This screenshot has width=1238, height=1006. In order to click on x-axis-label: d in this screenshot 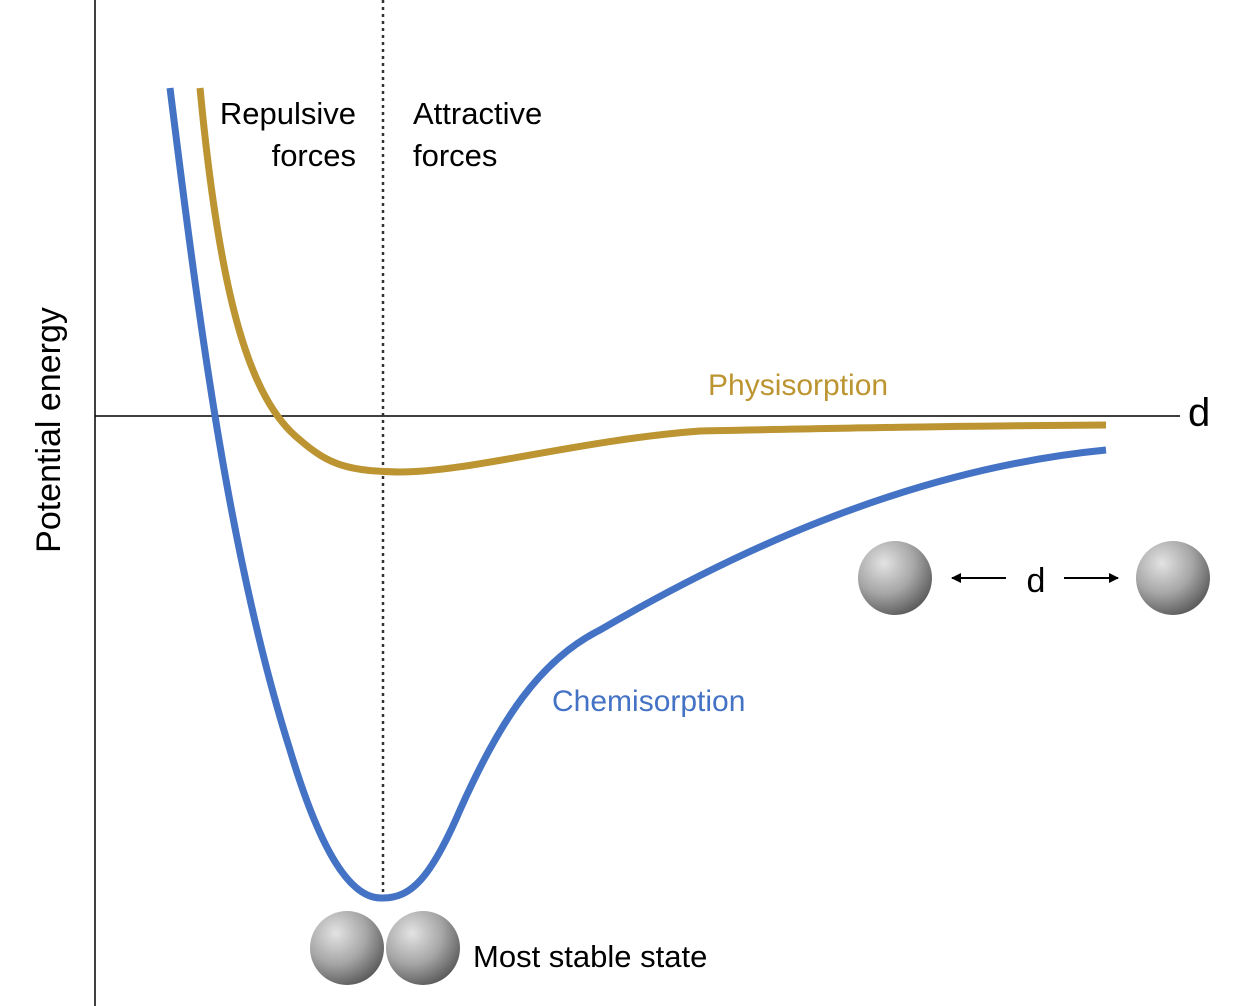, I will do `click(1199, 413)`.